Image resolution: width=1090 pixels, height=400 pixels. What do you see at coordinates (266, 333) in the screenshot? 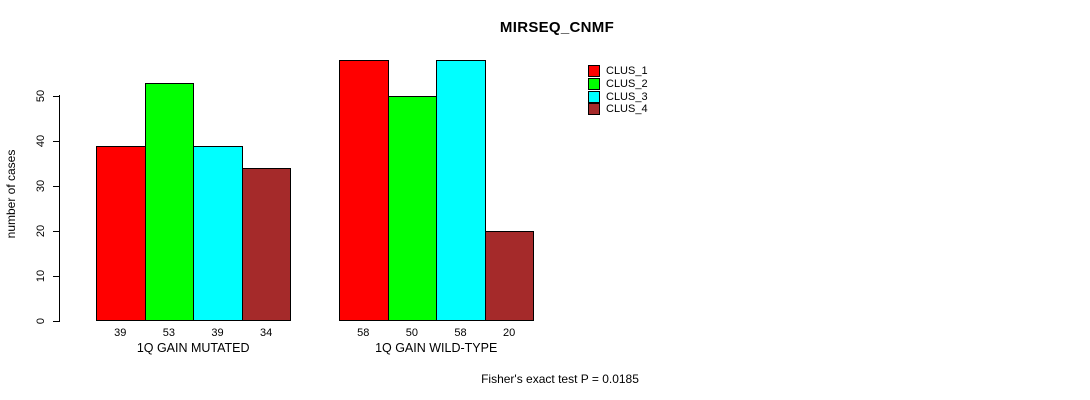
I see `bar-value-label: 34` at bounding box center [266, 333].